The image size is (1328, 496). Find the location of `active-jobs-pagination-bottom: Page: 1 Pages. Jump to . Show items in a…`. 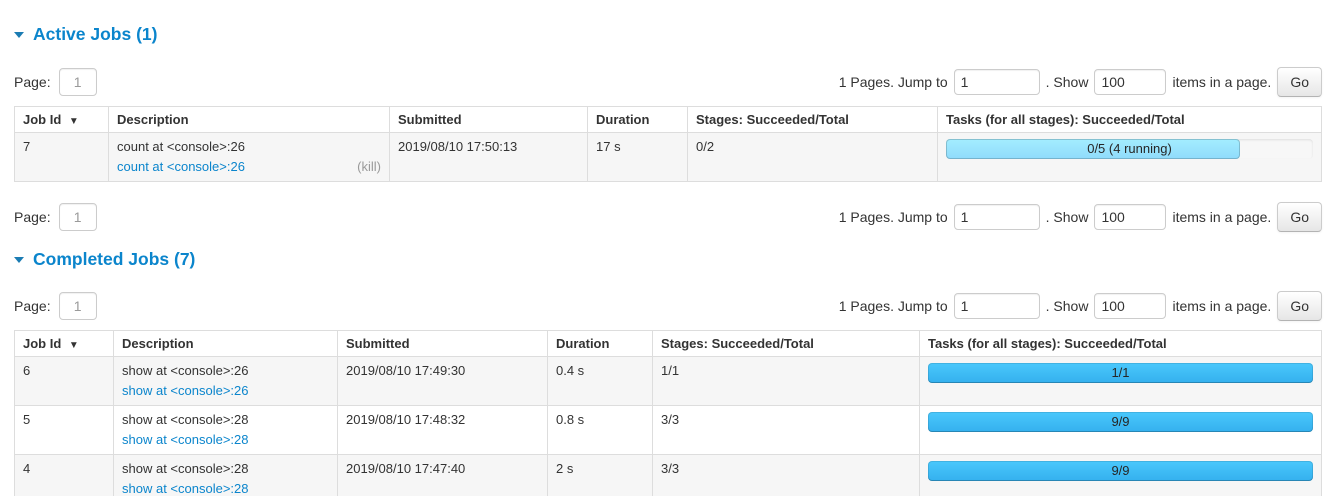

active-jobs-pagination-bottom: Page: 1 Pages. Jump to . Show items in a… is located at coordinates (668, 217).